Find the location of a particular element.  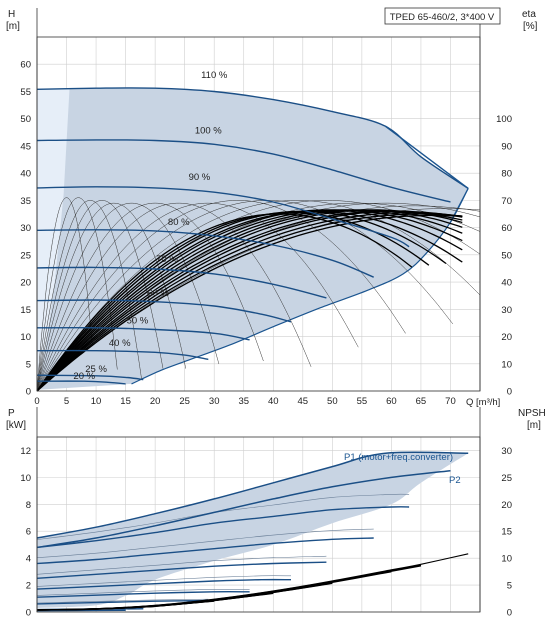

p1-curve is located at coordinates (252, 495).